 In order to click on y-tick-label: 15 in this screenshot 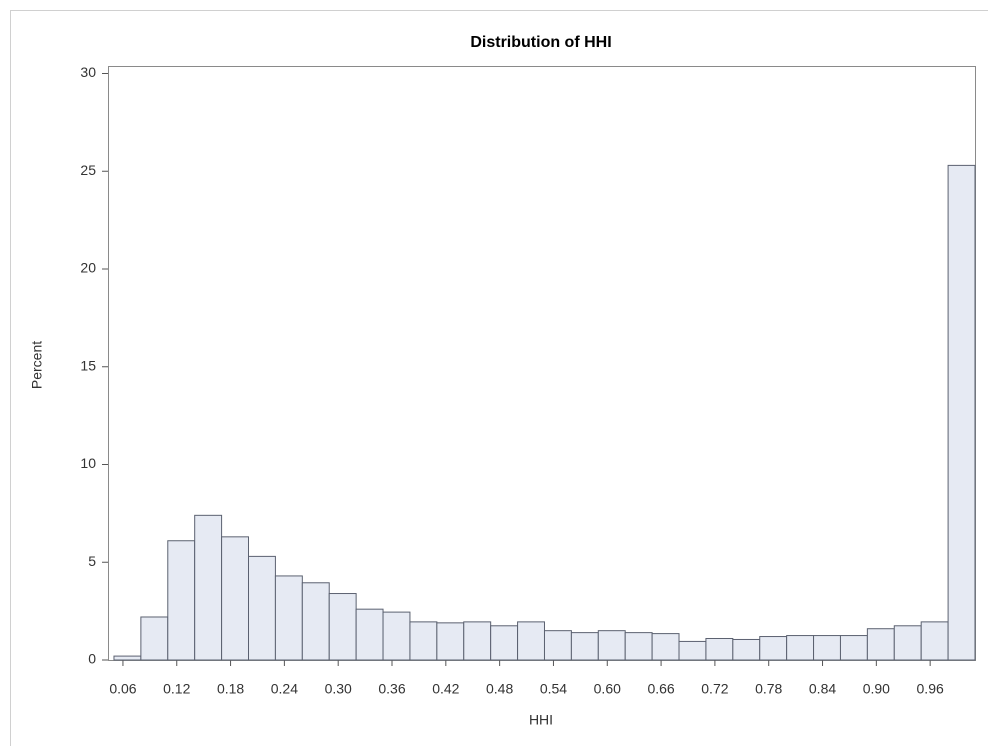, I will do `click(88, 365)`.